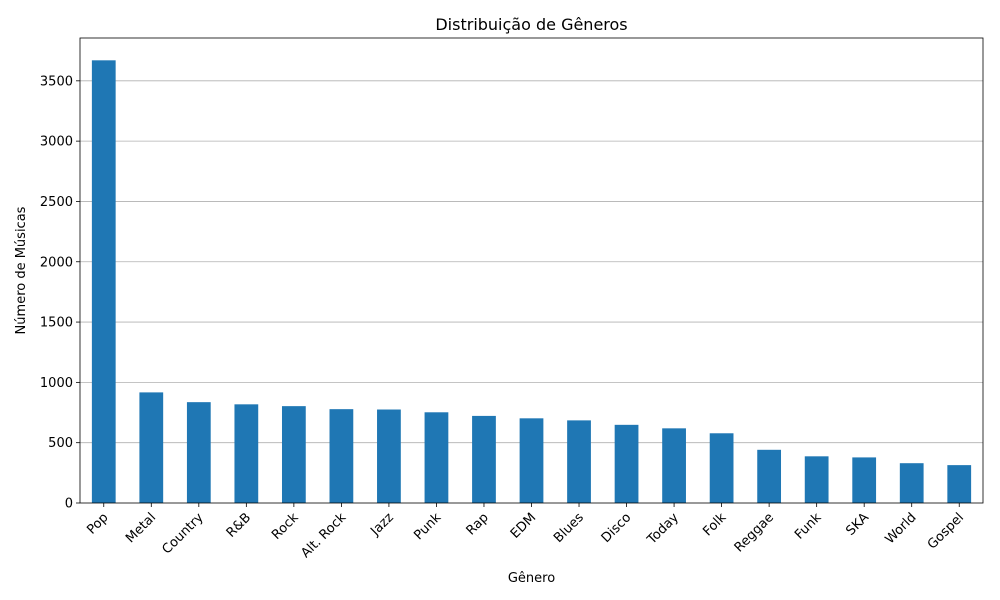  What do you see at coordinates (60, 293) in the screenshot?
I see `y-axis-ticks: 0 500 1000 1500 2000 2500 3000 3500` at bounding box center [60, 293].